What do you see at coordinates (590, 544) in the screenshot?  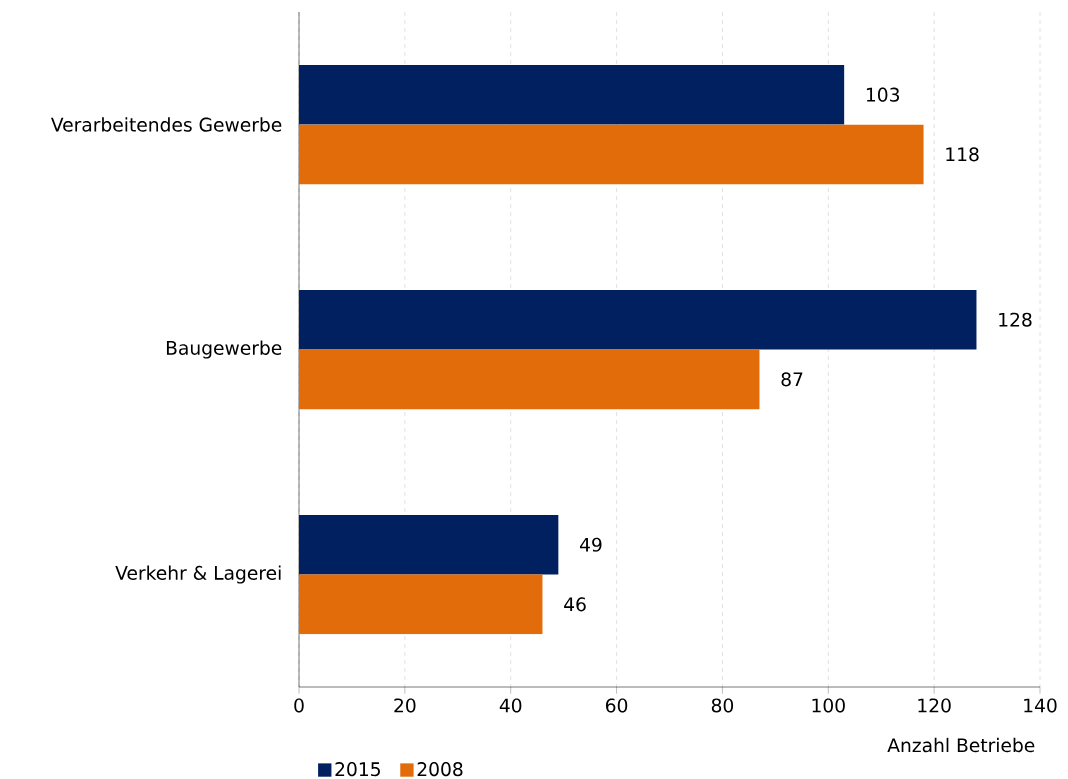 I see `data-label: 49` at bounding box center [590, 544].